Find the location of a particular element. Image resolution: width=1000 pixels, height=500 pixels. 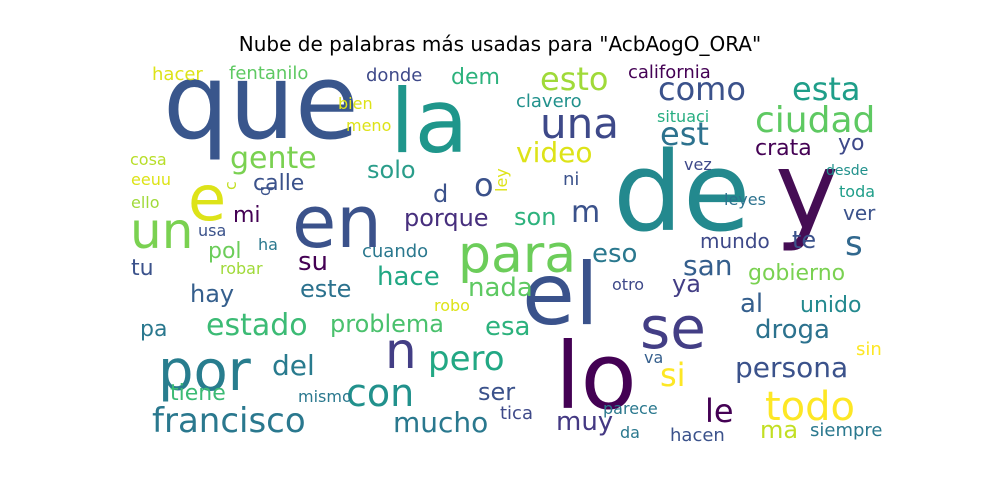

cloud-word: esto is located at coordinates (574, 79).